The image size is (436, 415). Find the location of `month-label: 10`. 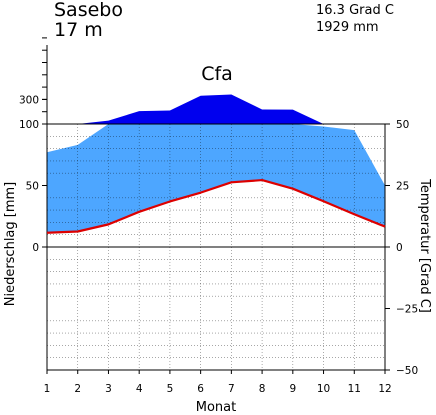

month-label: 10 is located at coordinates (323, 389).